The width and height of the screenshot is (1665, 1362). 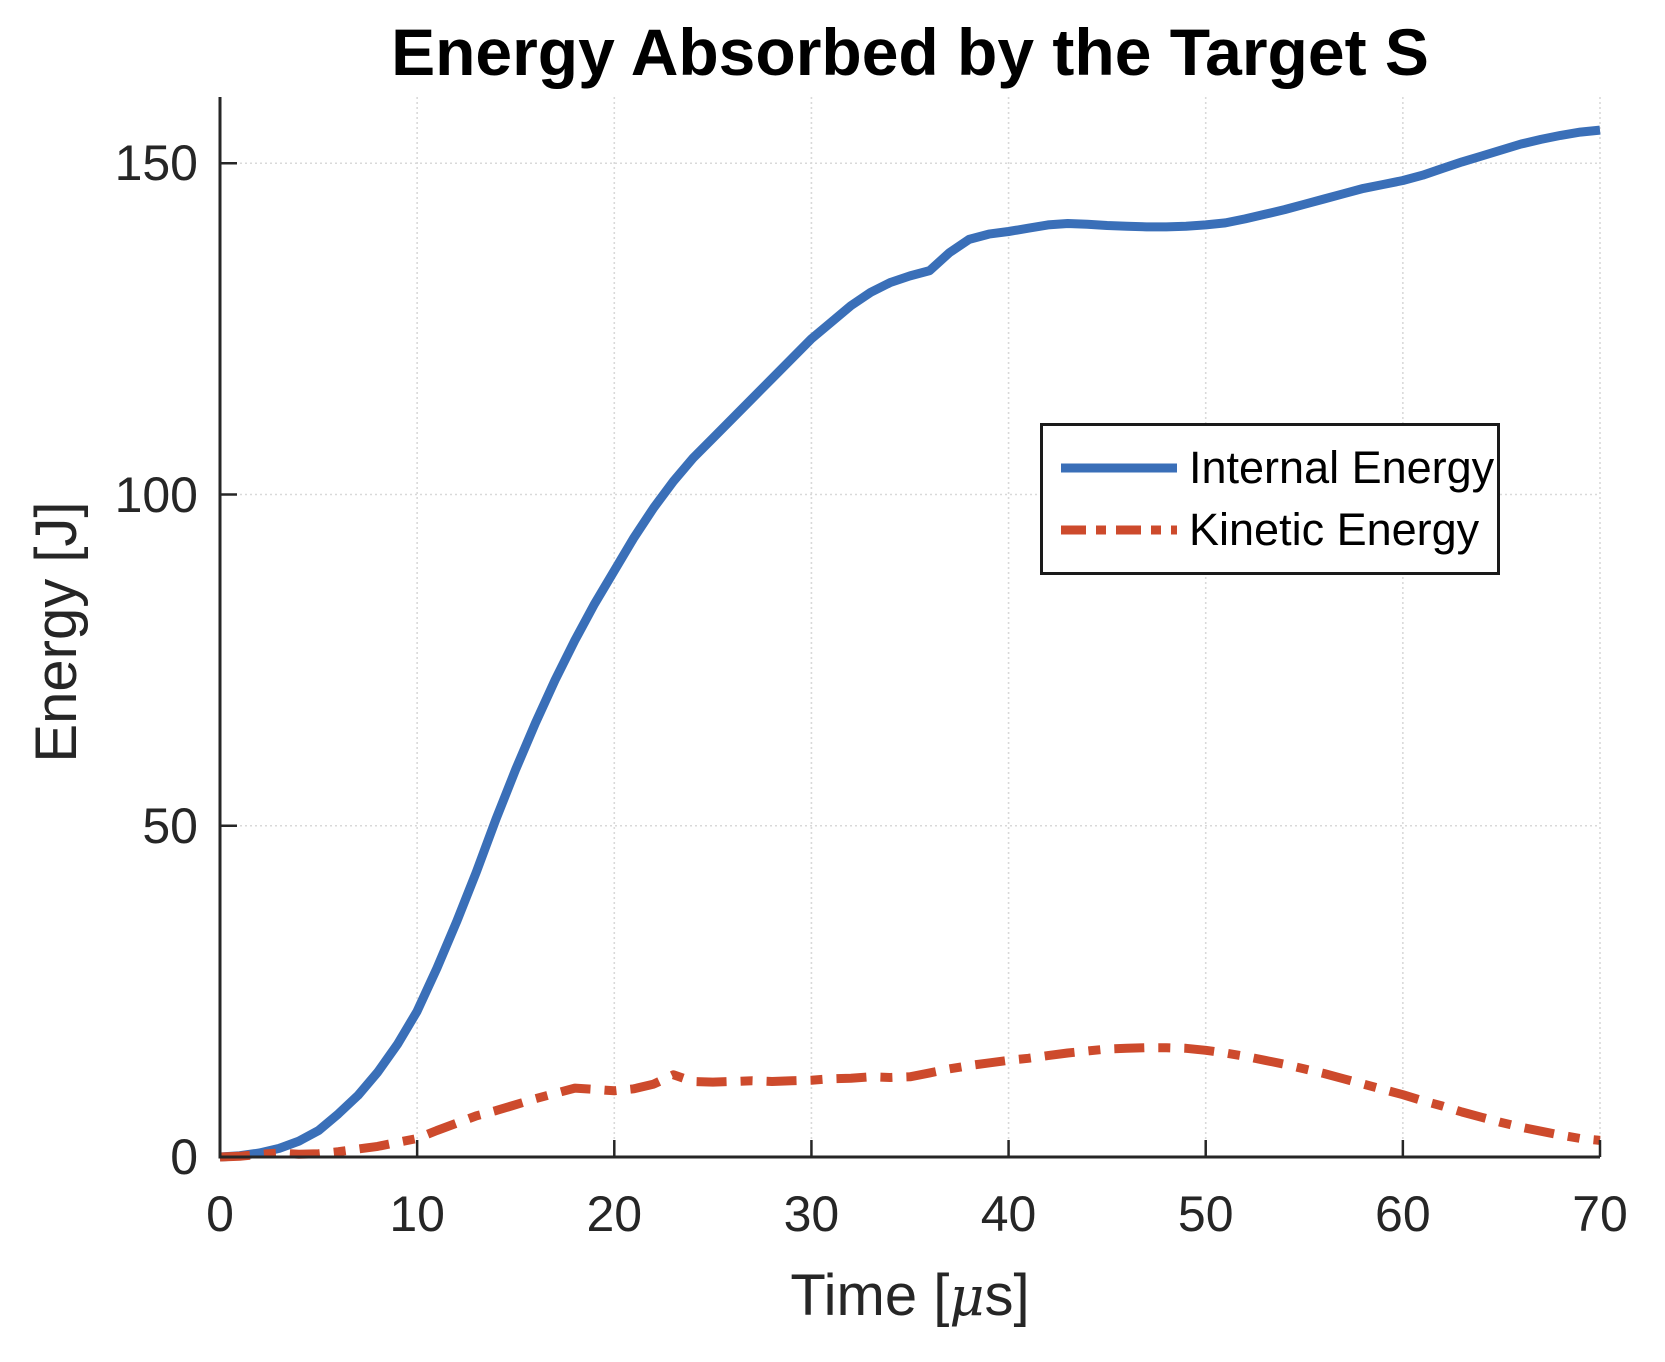 What do you see at coordinates (967, 1296) in the screenshot?
I see `mu-symbol: μ` at bounding box center [967, 1296].